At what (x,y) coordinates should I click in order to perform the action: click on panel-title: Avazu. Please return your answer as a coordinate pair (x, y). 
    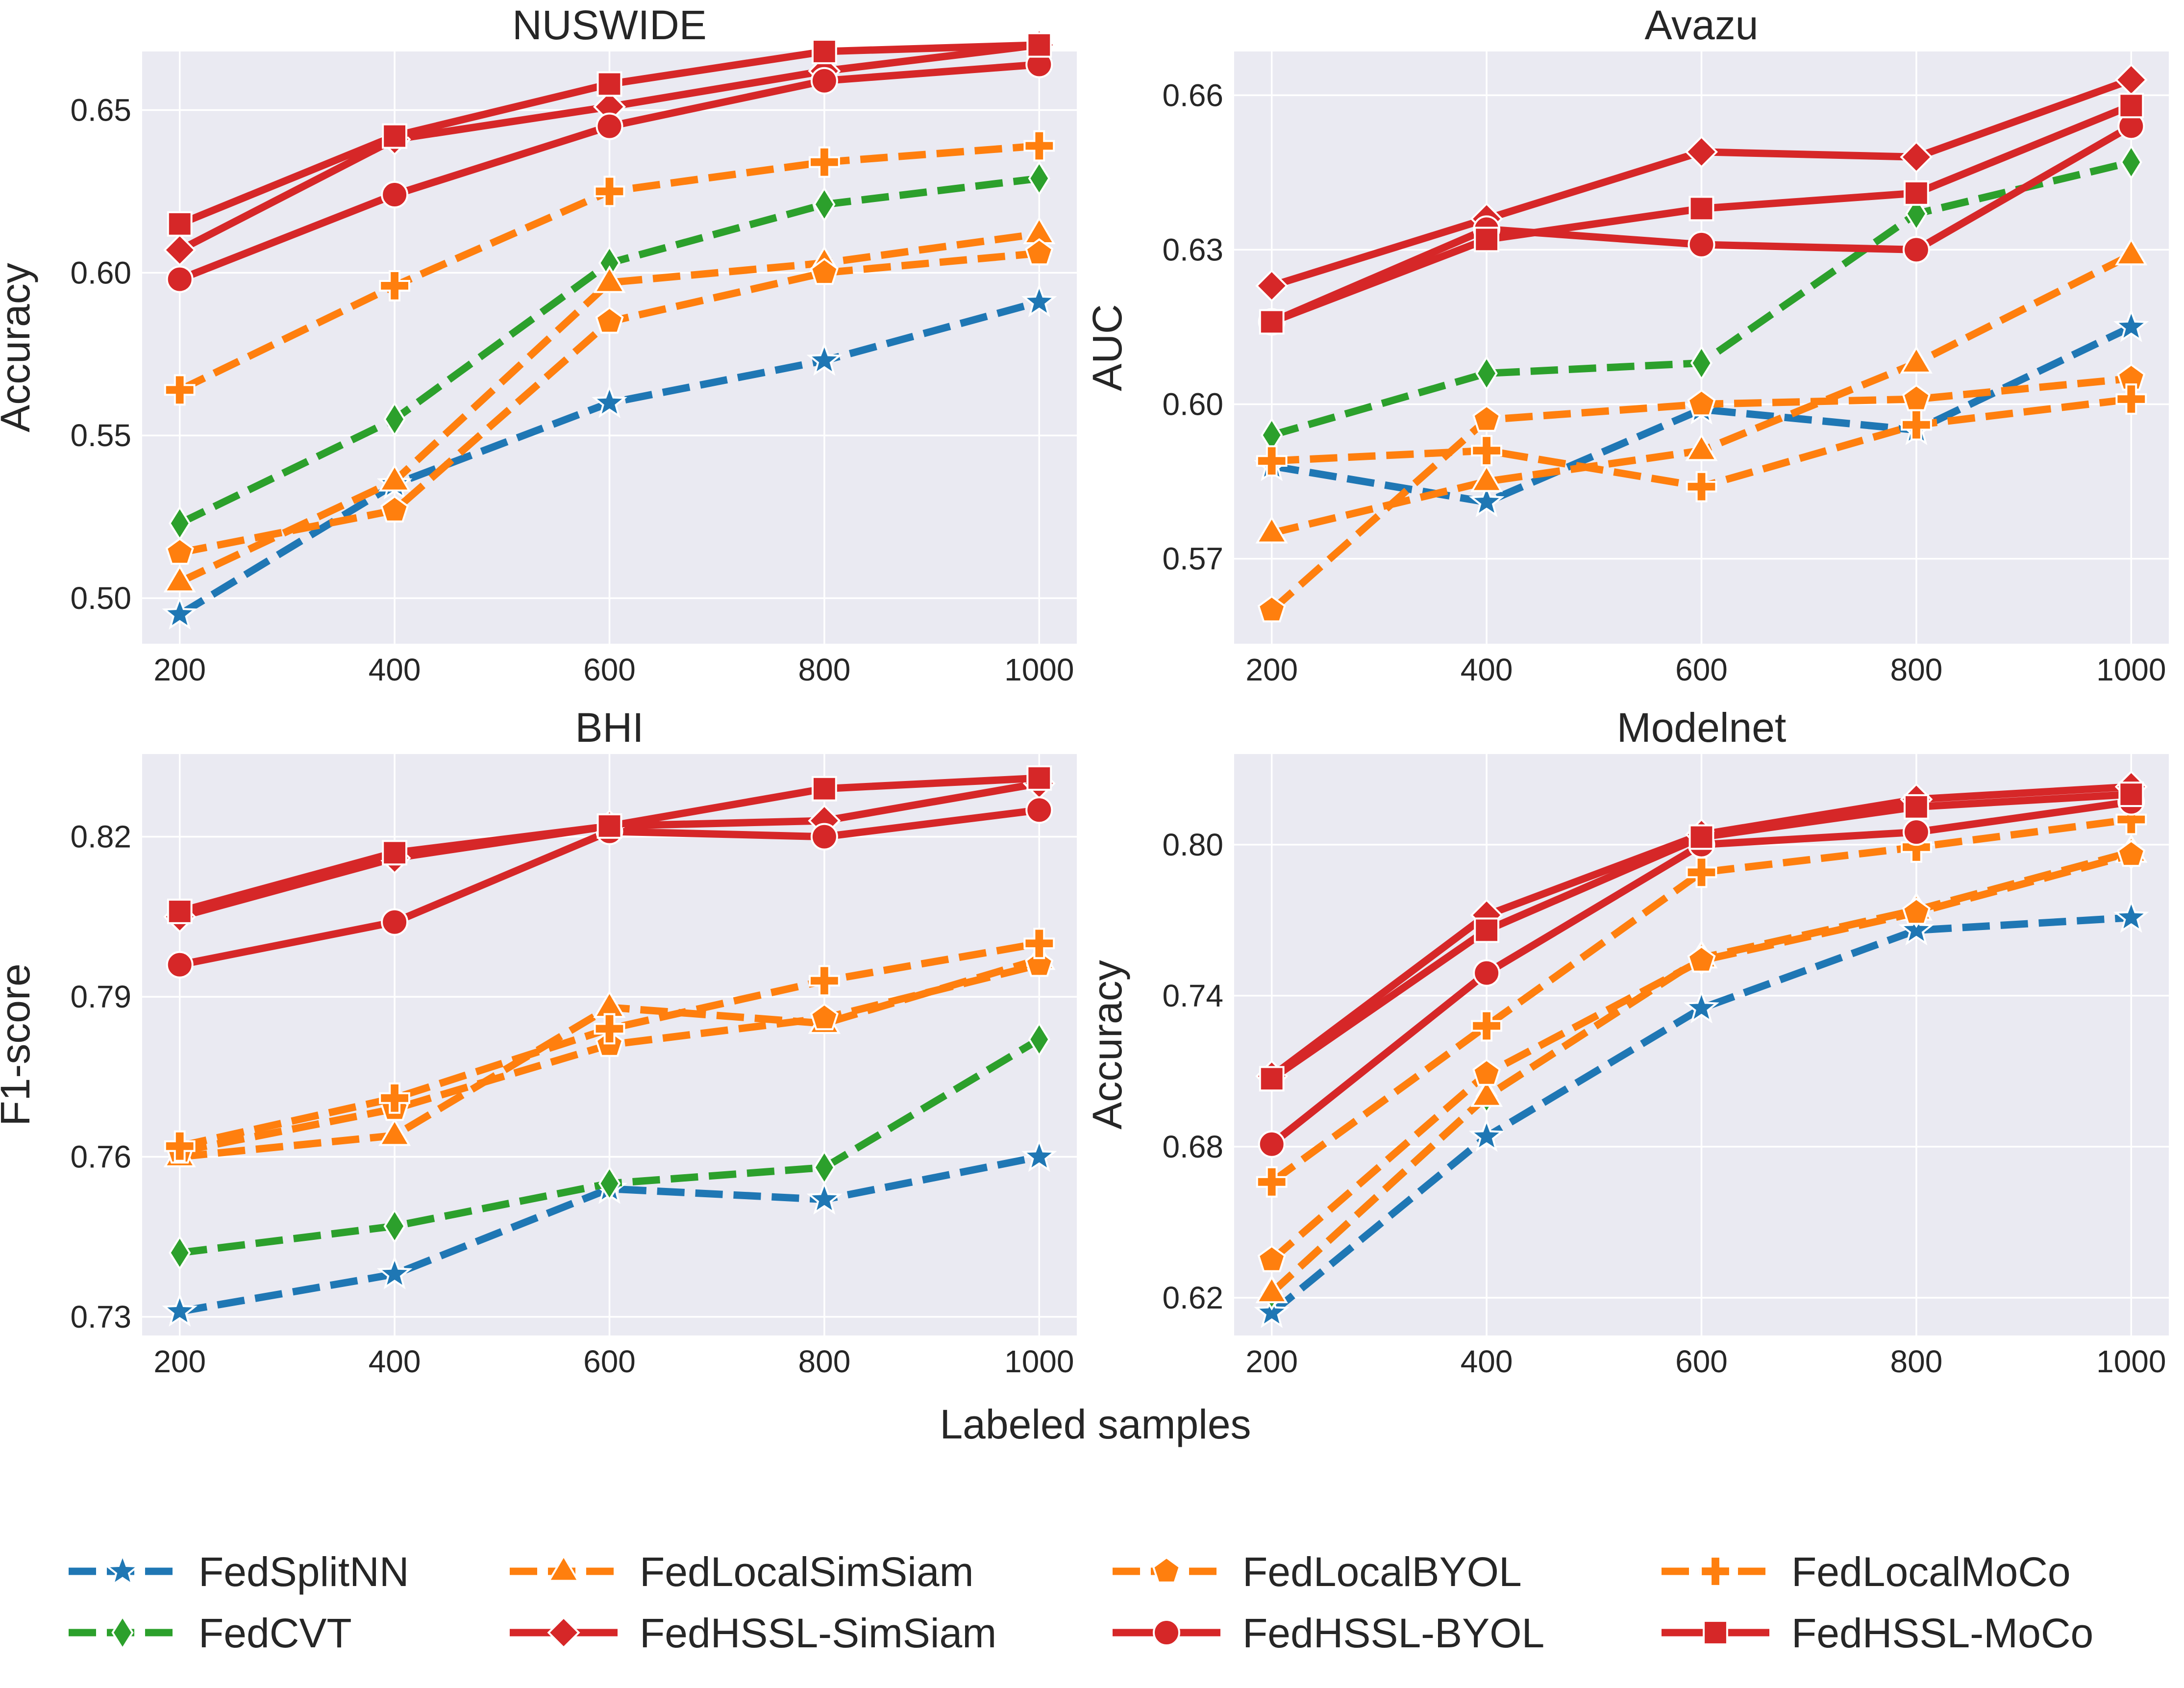
    Looking at the image, I should click on (1702, 25).